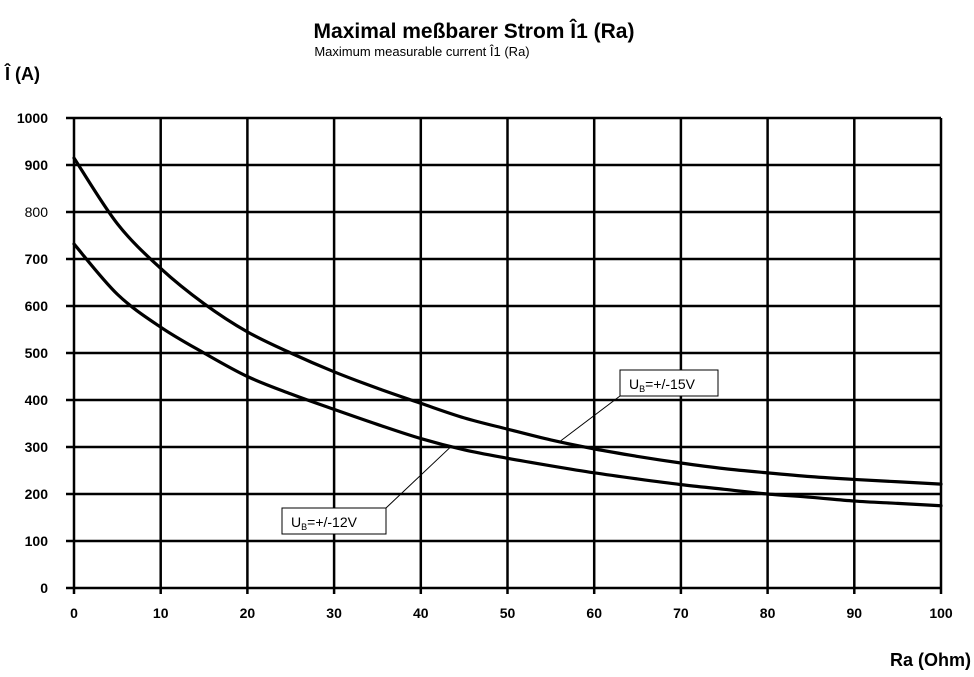 The width and height of the screenshot is (974, 677). Describe the element at coordinates (421, 51) in the screenshot. I see `chart-subtitle: Maximum measurable current Î1 (Ra)` at that location.